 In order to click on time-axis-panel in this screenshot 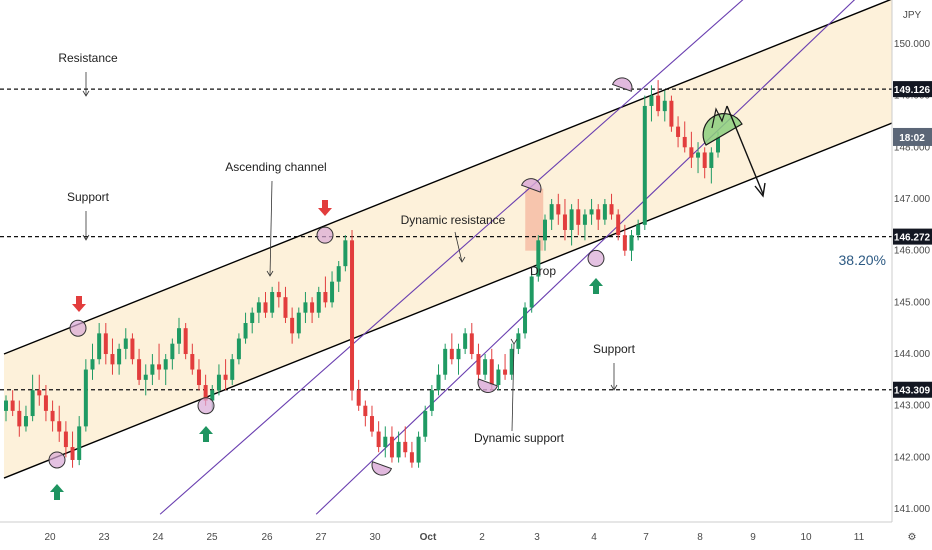, I will do `click(466, 536)`.